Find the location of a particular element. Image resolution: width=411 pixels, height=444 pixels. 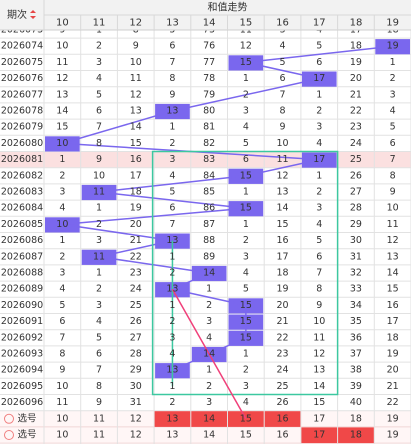

column-label: 12 is located at coordinates (135, 23).